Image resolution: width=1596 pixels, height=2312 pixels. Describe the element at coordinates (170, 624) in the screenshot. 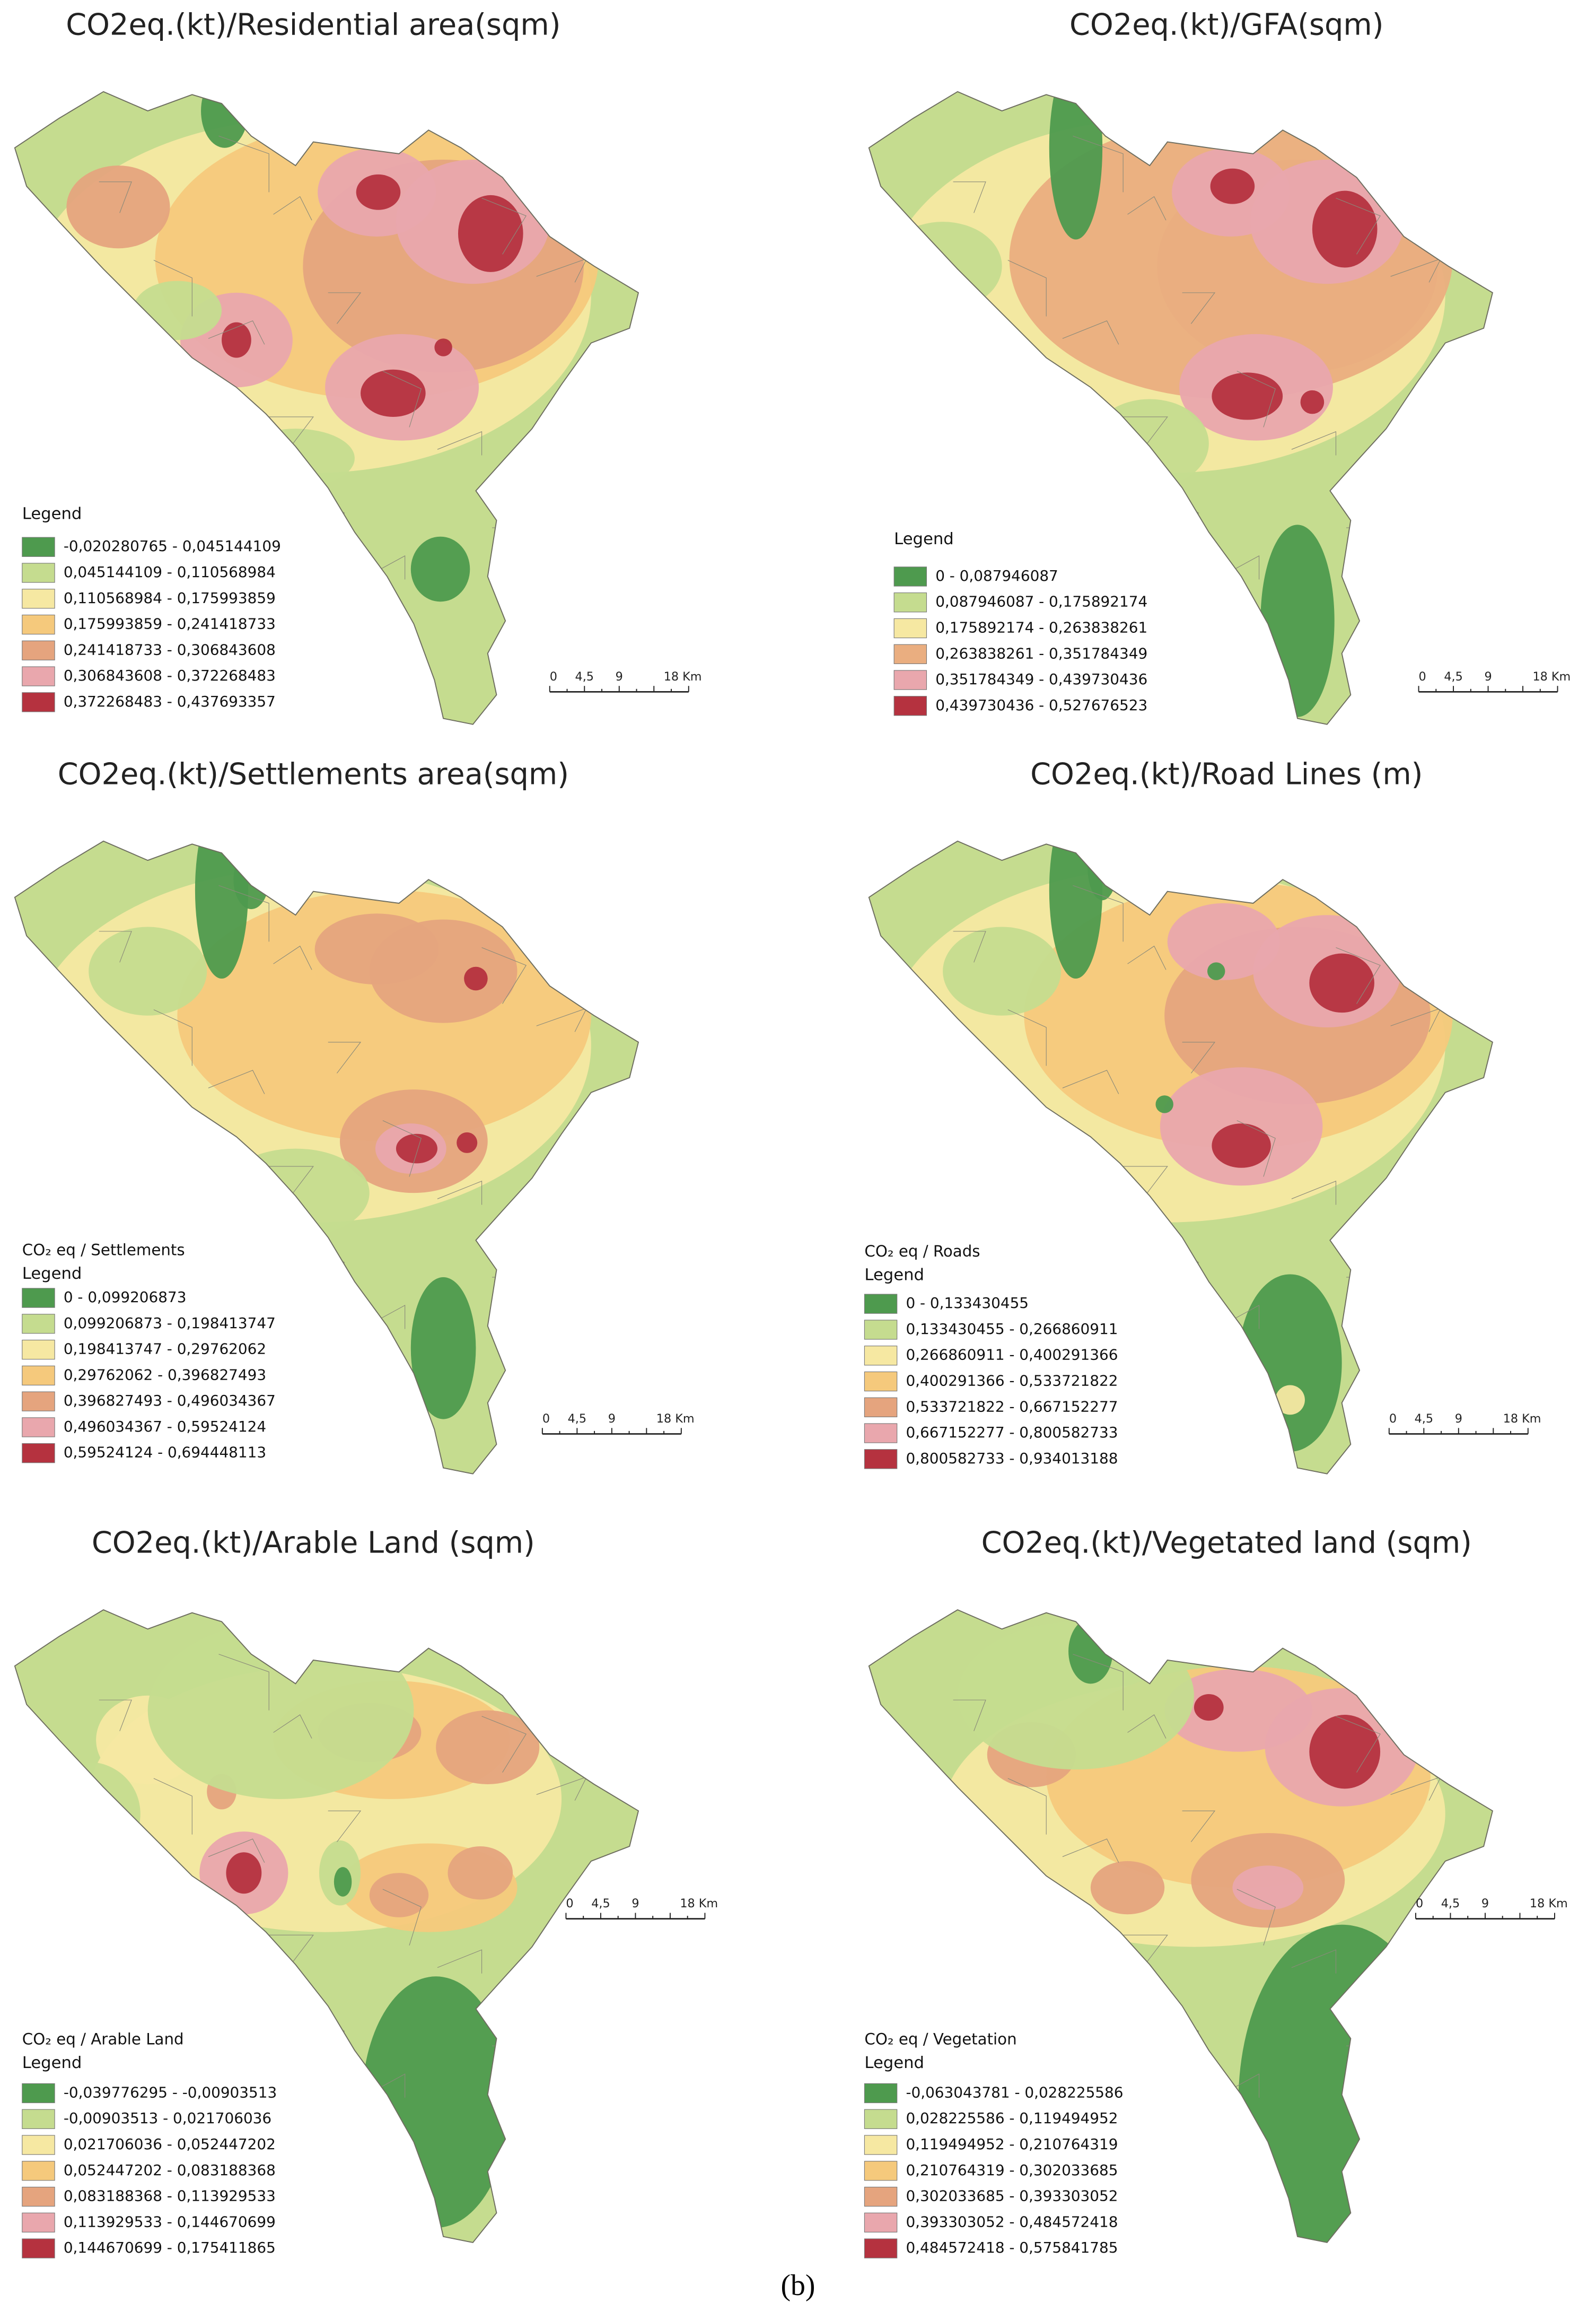

I see `legend-label: 0,175993859 - 0,241418733` at that location.